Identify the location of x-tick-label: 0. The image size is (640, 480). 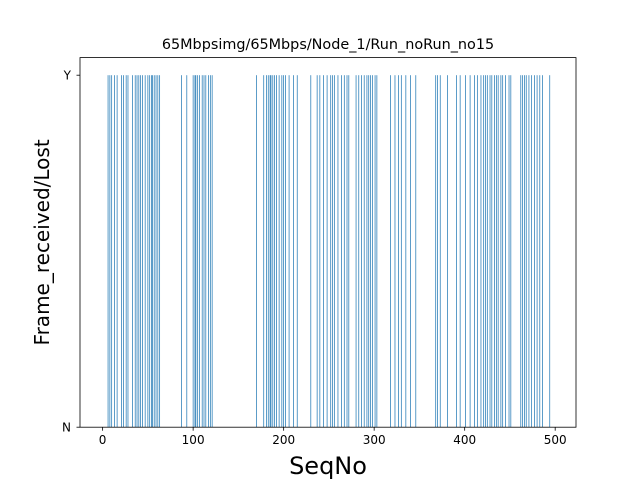
(103, 440).